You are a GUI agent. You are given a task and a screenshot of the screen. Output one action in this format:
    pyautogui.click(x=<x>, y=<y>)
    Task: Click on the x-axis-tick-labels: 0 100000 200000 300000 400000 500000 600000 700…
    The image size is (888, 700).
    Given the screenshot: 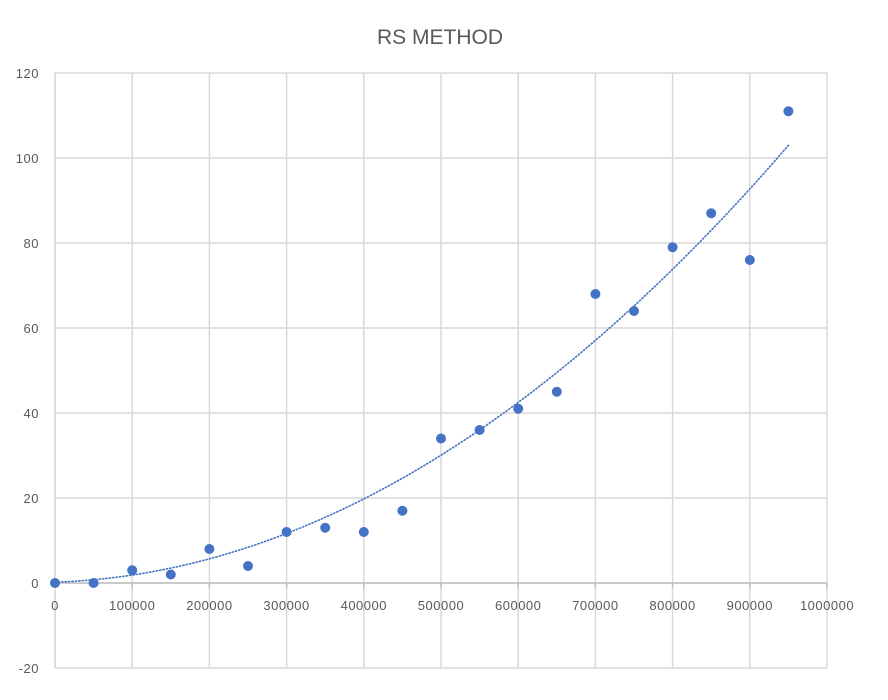 What is the action you would take?
    pyautogui.click(x=452, y=605)
    